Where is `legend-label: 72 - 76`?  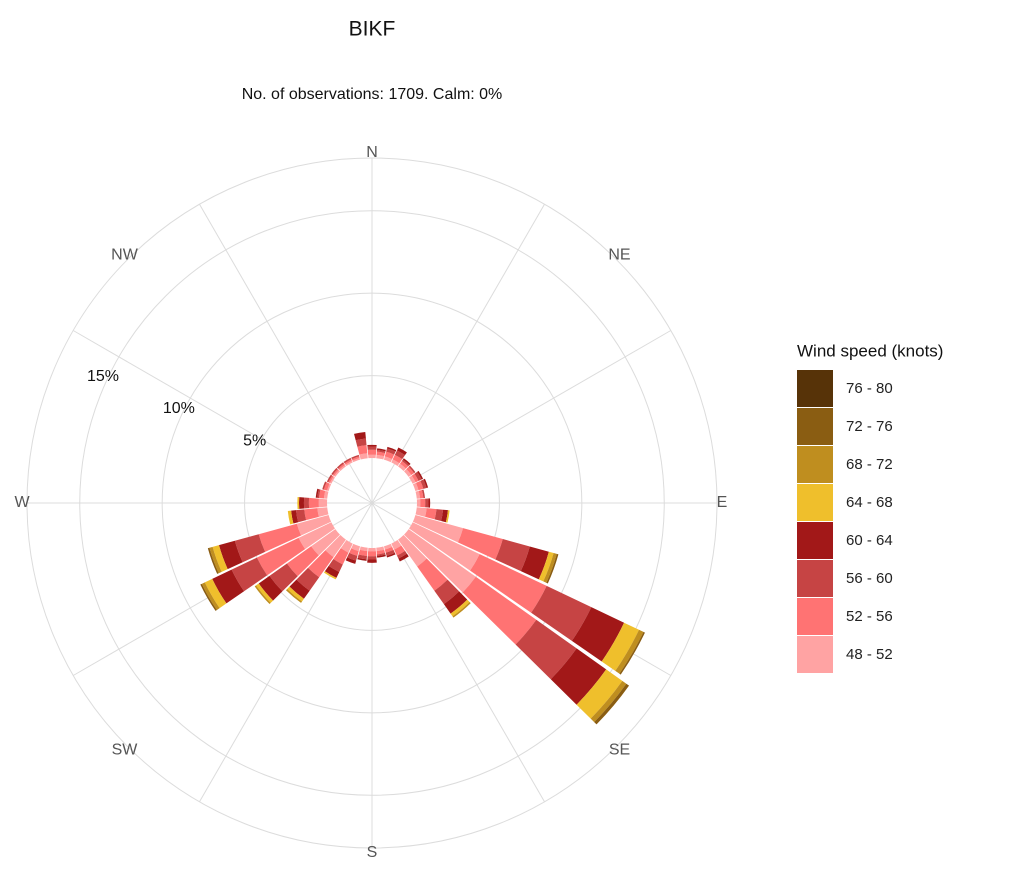 legend-label: 72 - 76 is located at coordinates (869, 426).